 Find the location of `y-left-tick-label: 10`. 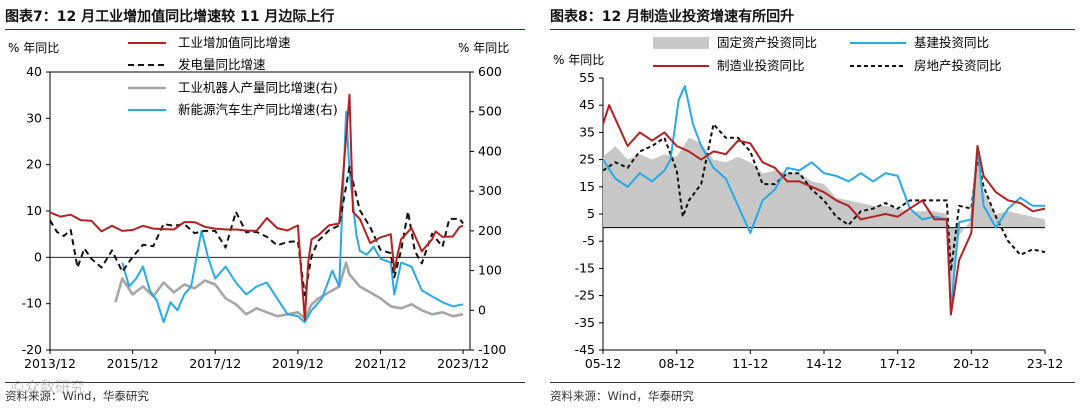

y-left-tick-label: 10 is located at coordinates (34, 210).